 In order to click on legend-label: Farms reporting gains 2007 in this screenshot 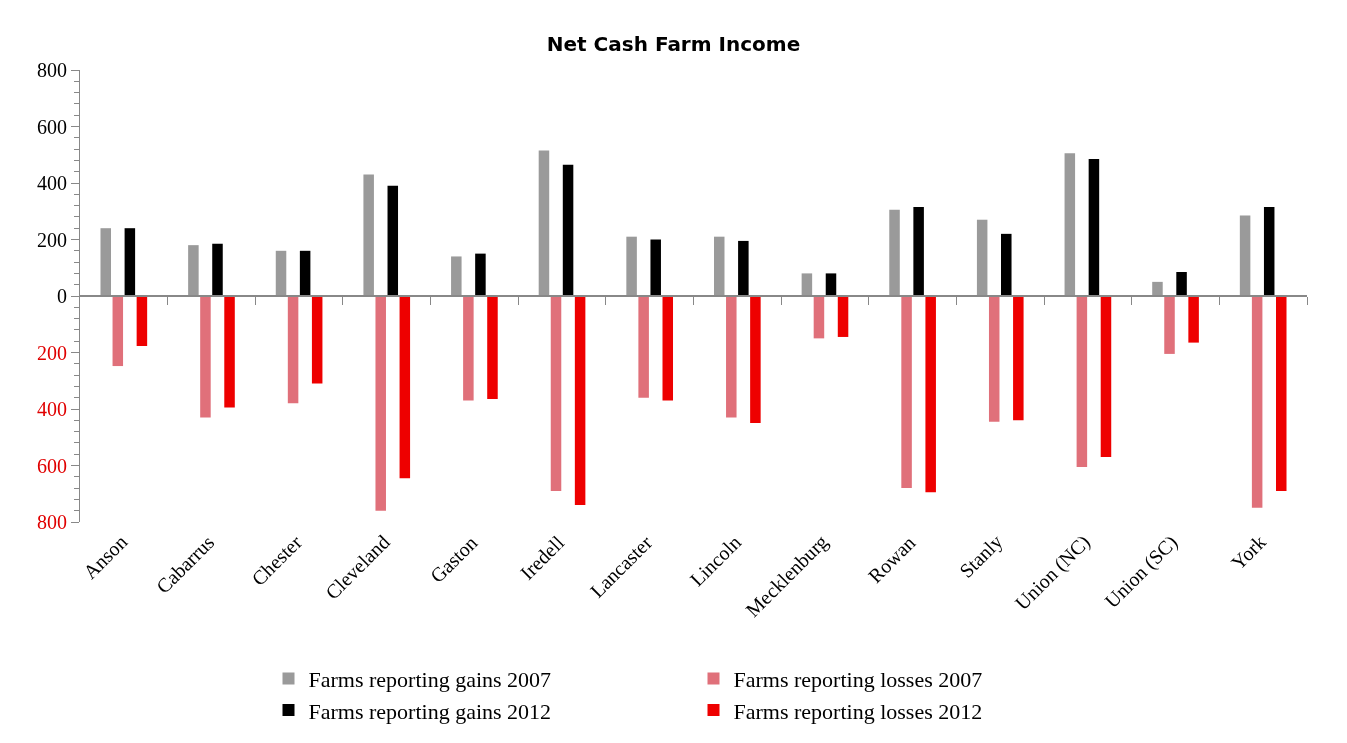, I will do `click(430, 679)`.